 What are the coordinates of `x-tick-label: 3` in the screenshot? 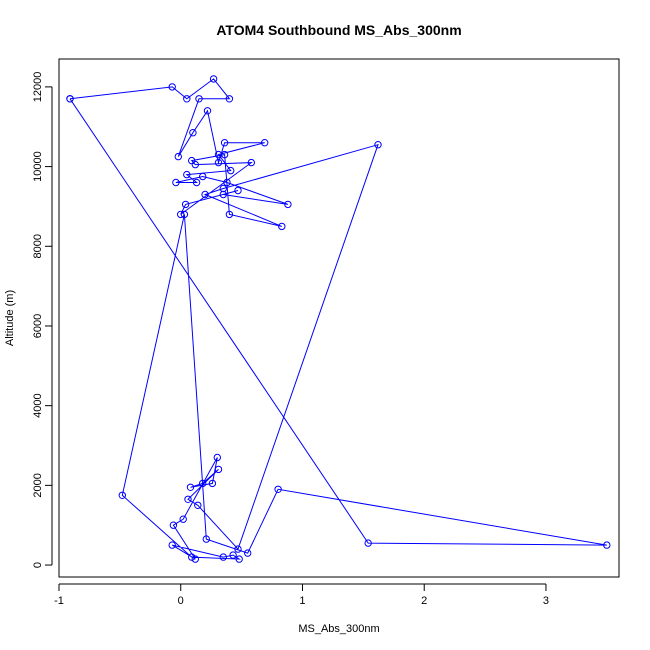 It's located at (546, 601).